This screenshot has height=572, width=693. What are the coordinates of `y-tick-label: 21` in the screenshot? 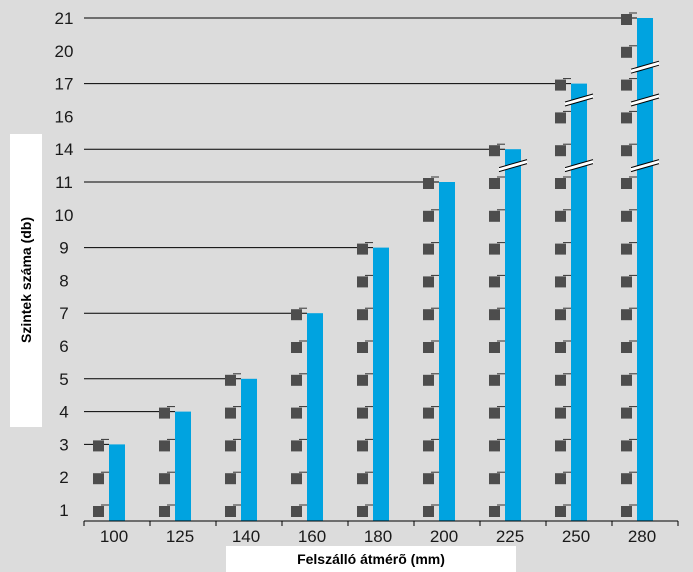 It's located at (64, 18).